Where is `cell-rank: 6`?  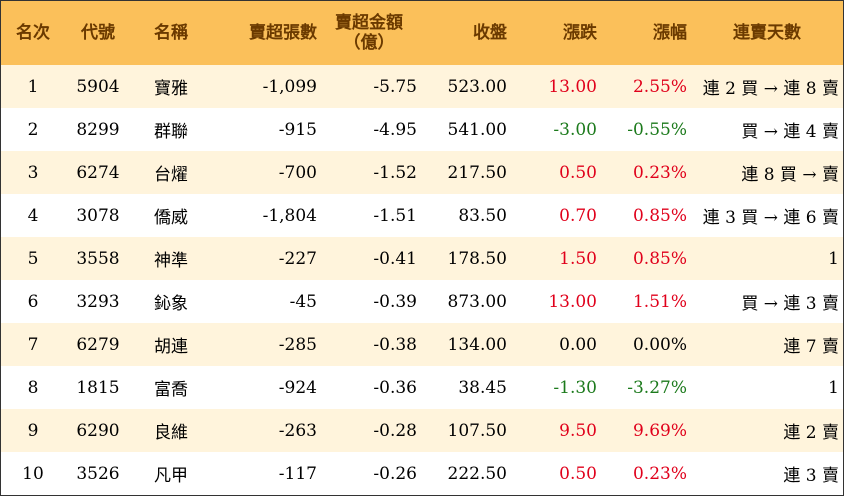 cell-rank: 6 is located at coordinates (33, 301).